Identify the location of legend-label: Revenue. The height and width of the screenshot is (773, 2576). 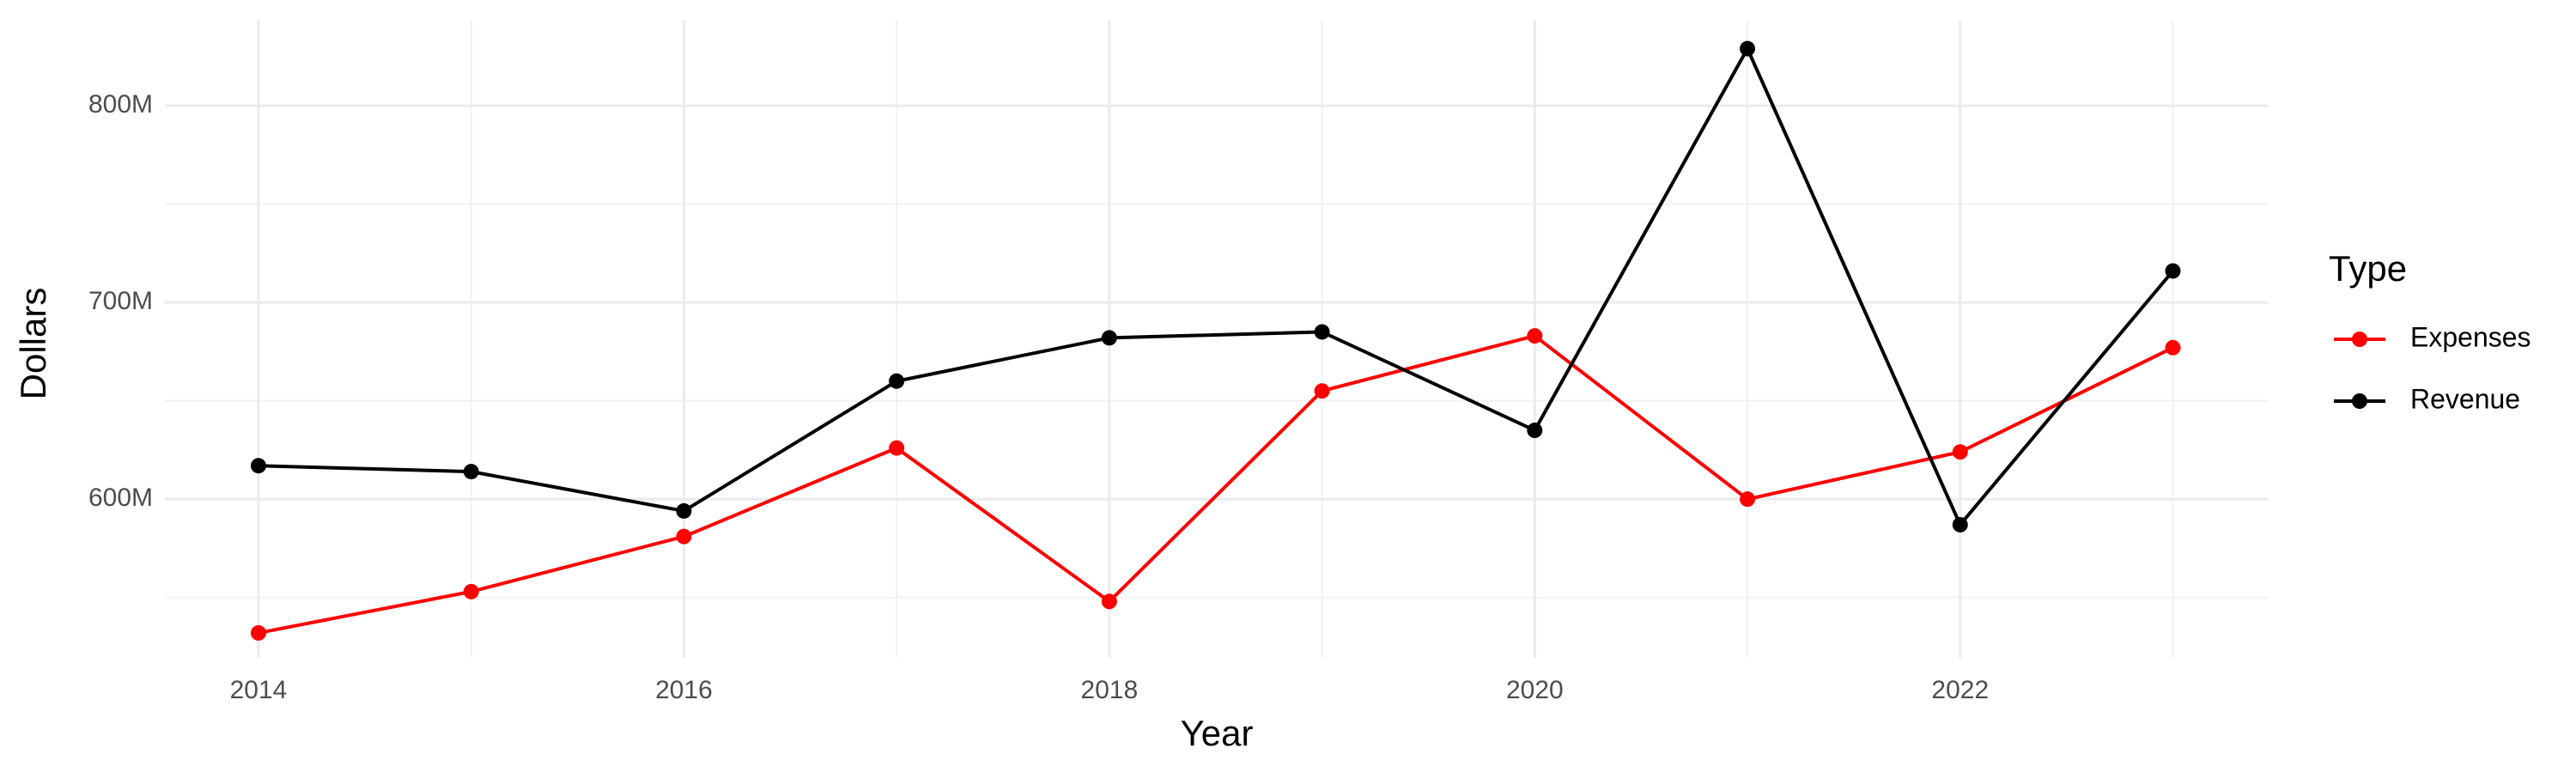
(2465, 398).